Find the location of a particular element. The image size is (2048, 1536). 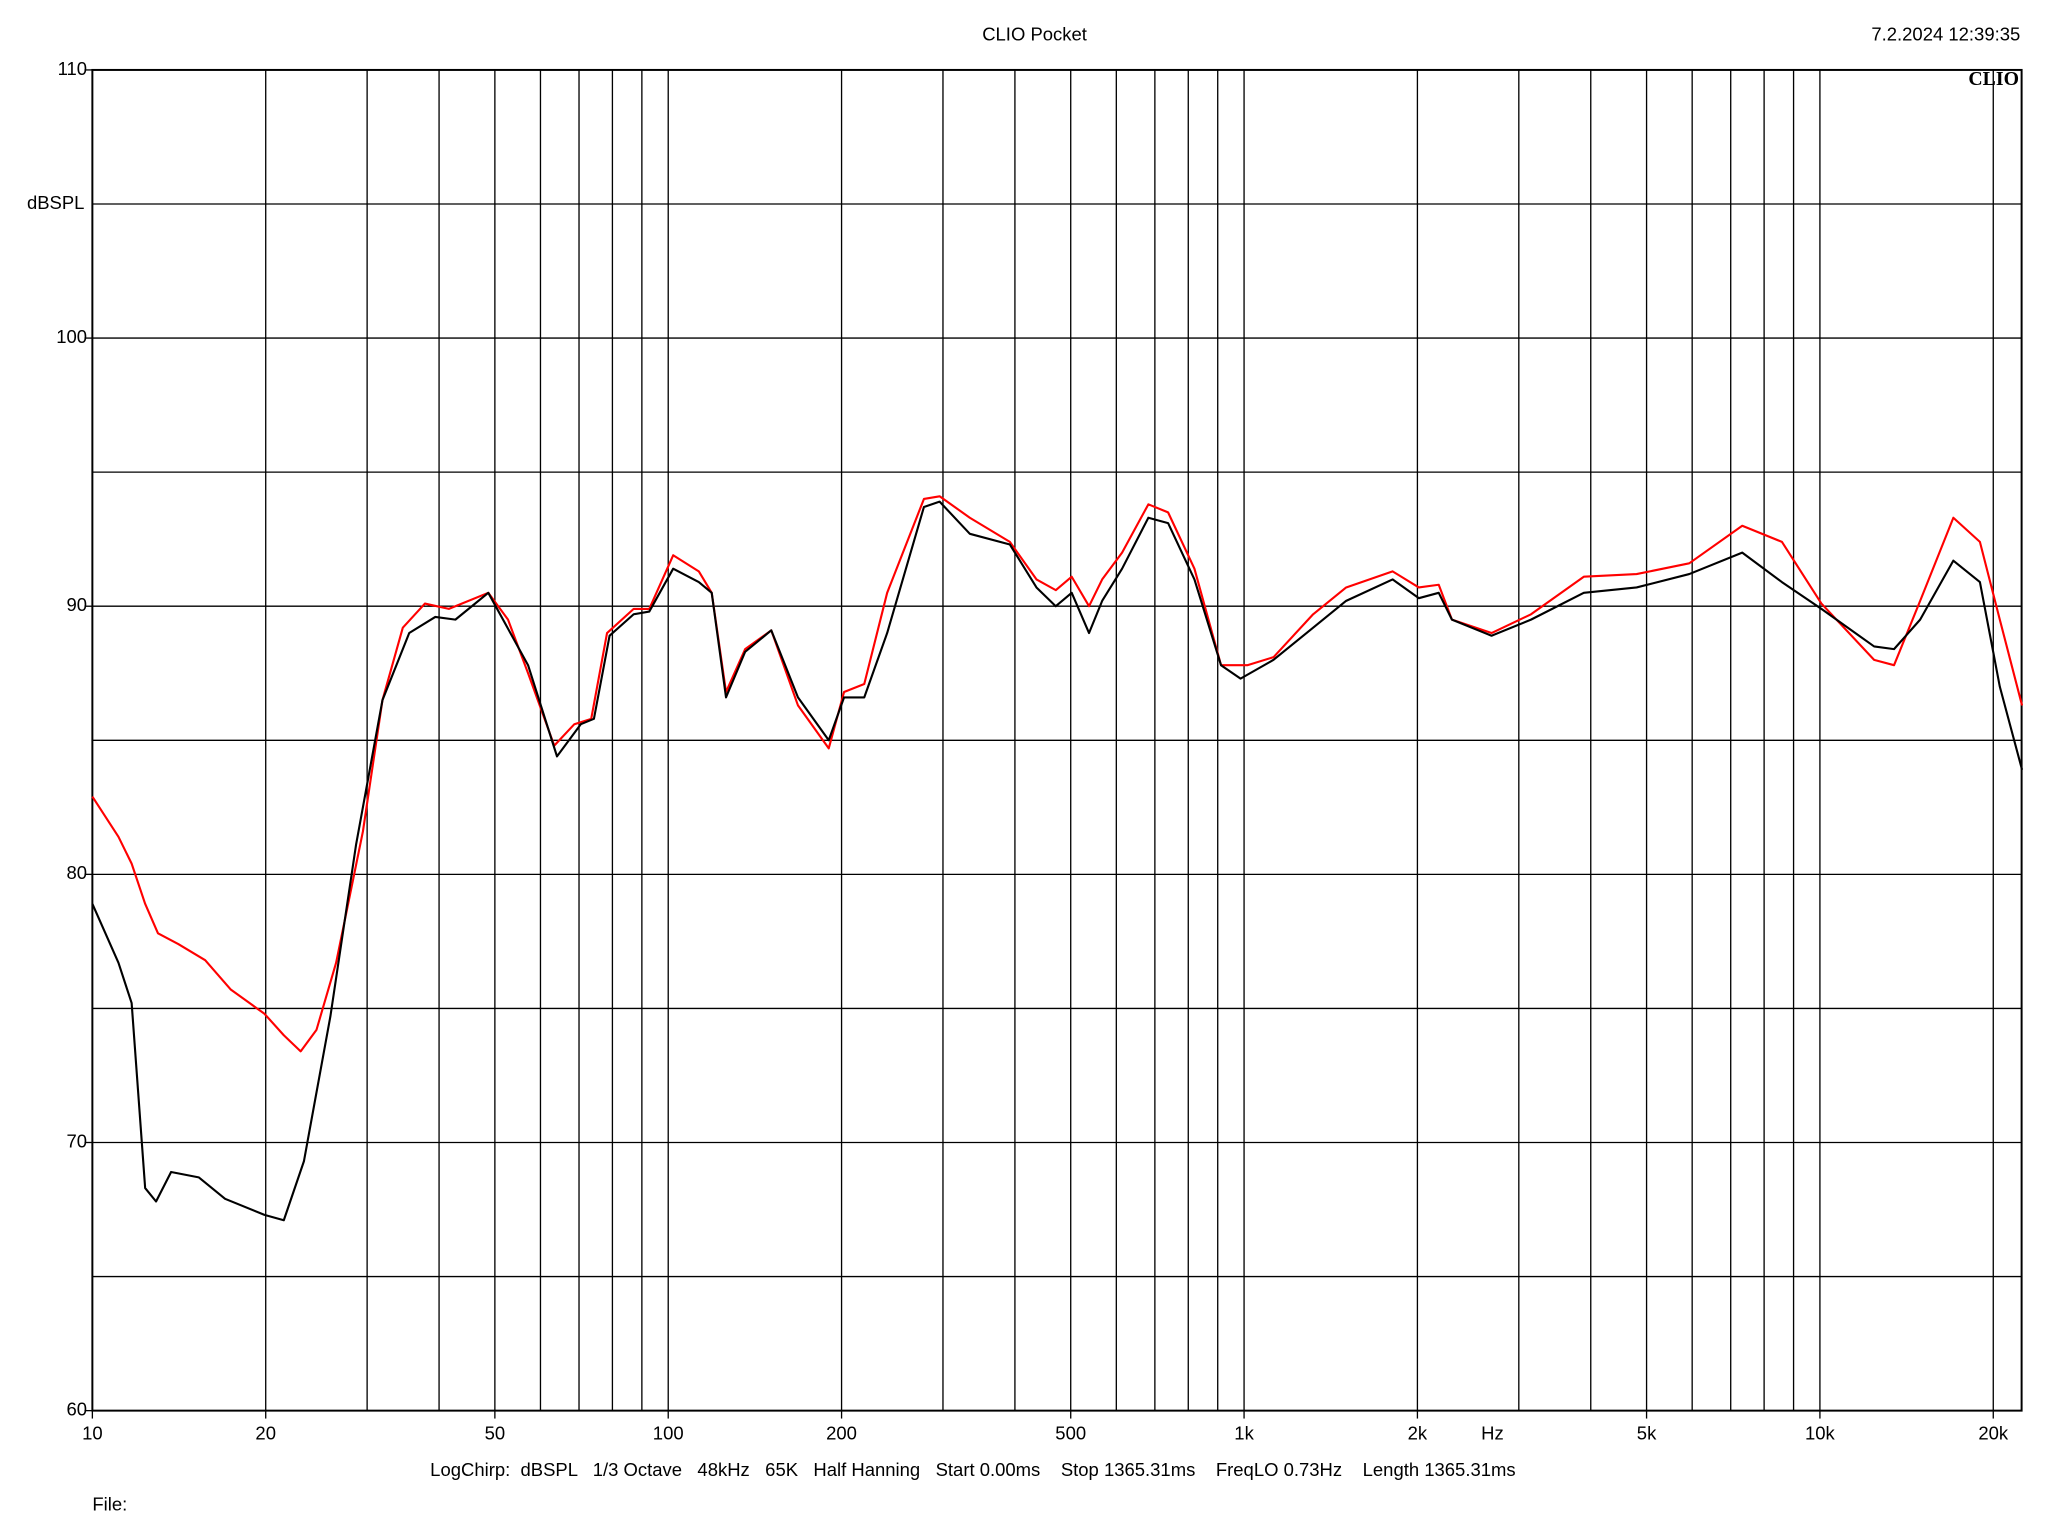

x-tick-label: 5k is located at coordinates (1647, 1432).